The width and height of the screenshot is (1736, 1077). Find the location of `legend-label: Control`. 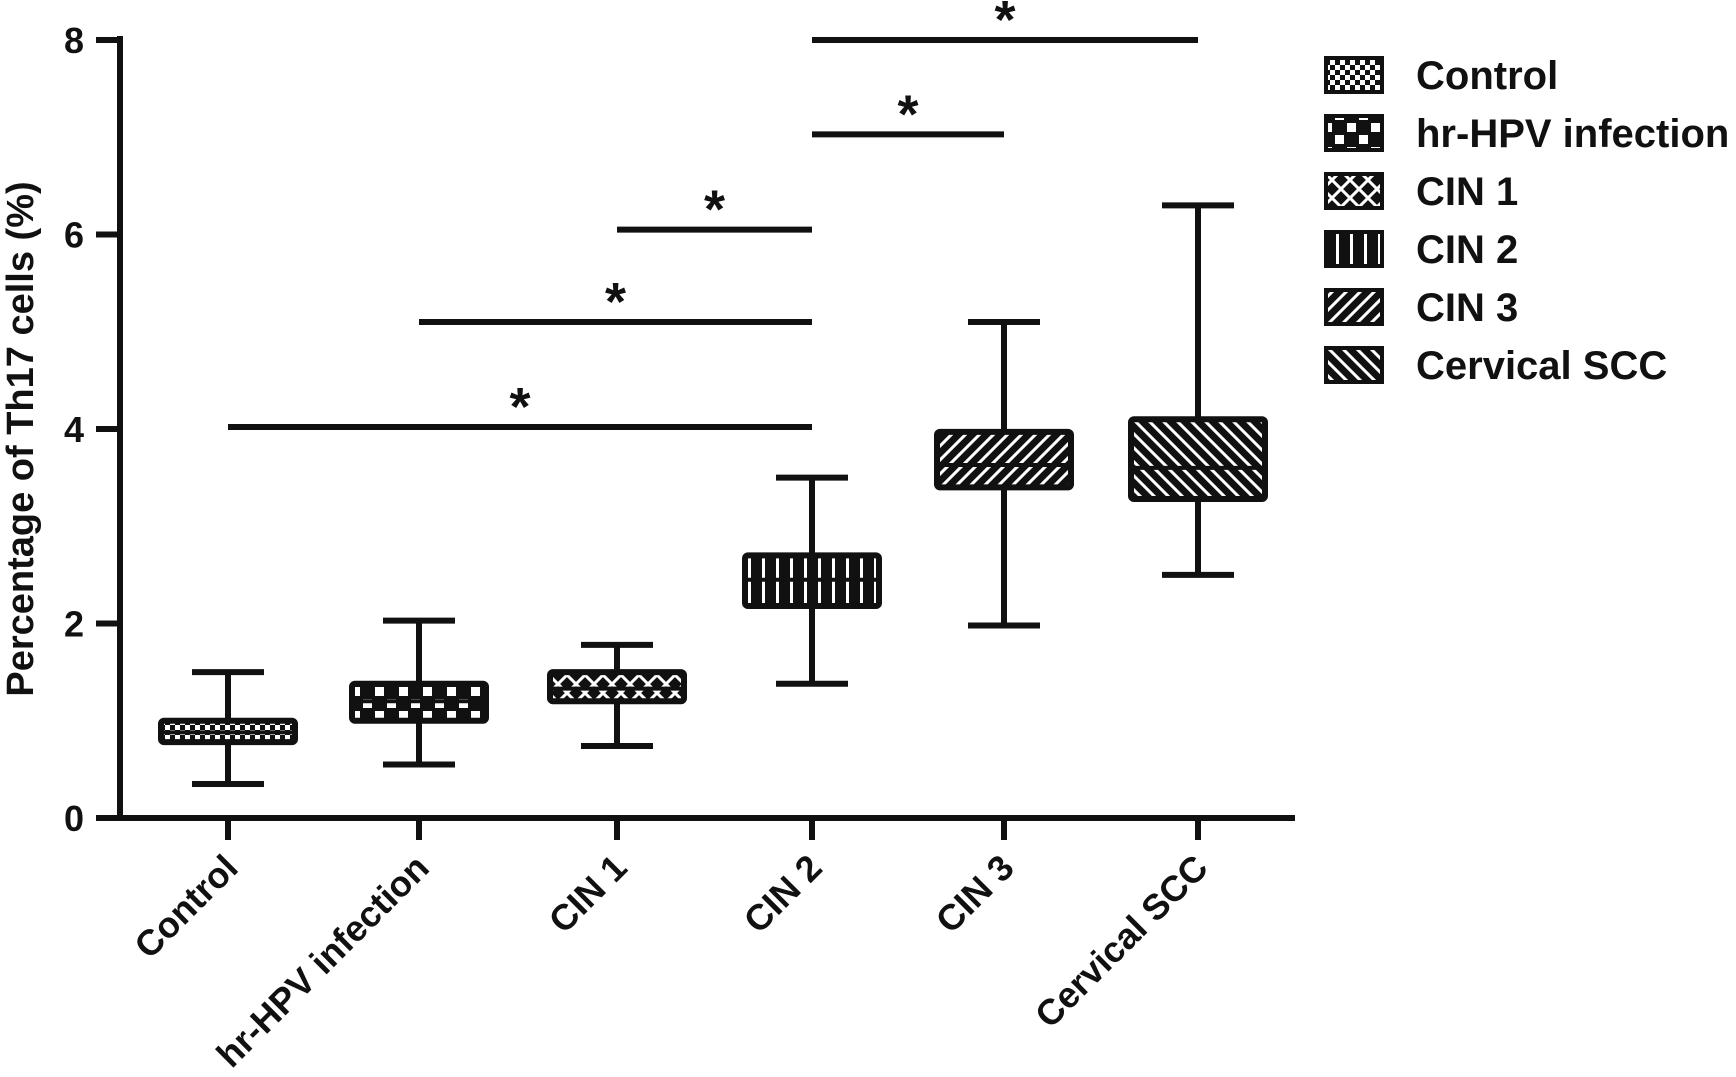

legend-label: Control is located at coordinates (1487, 76).